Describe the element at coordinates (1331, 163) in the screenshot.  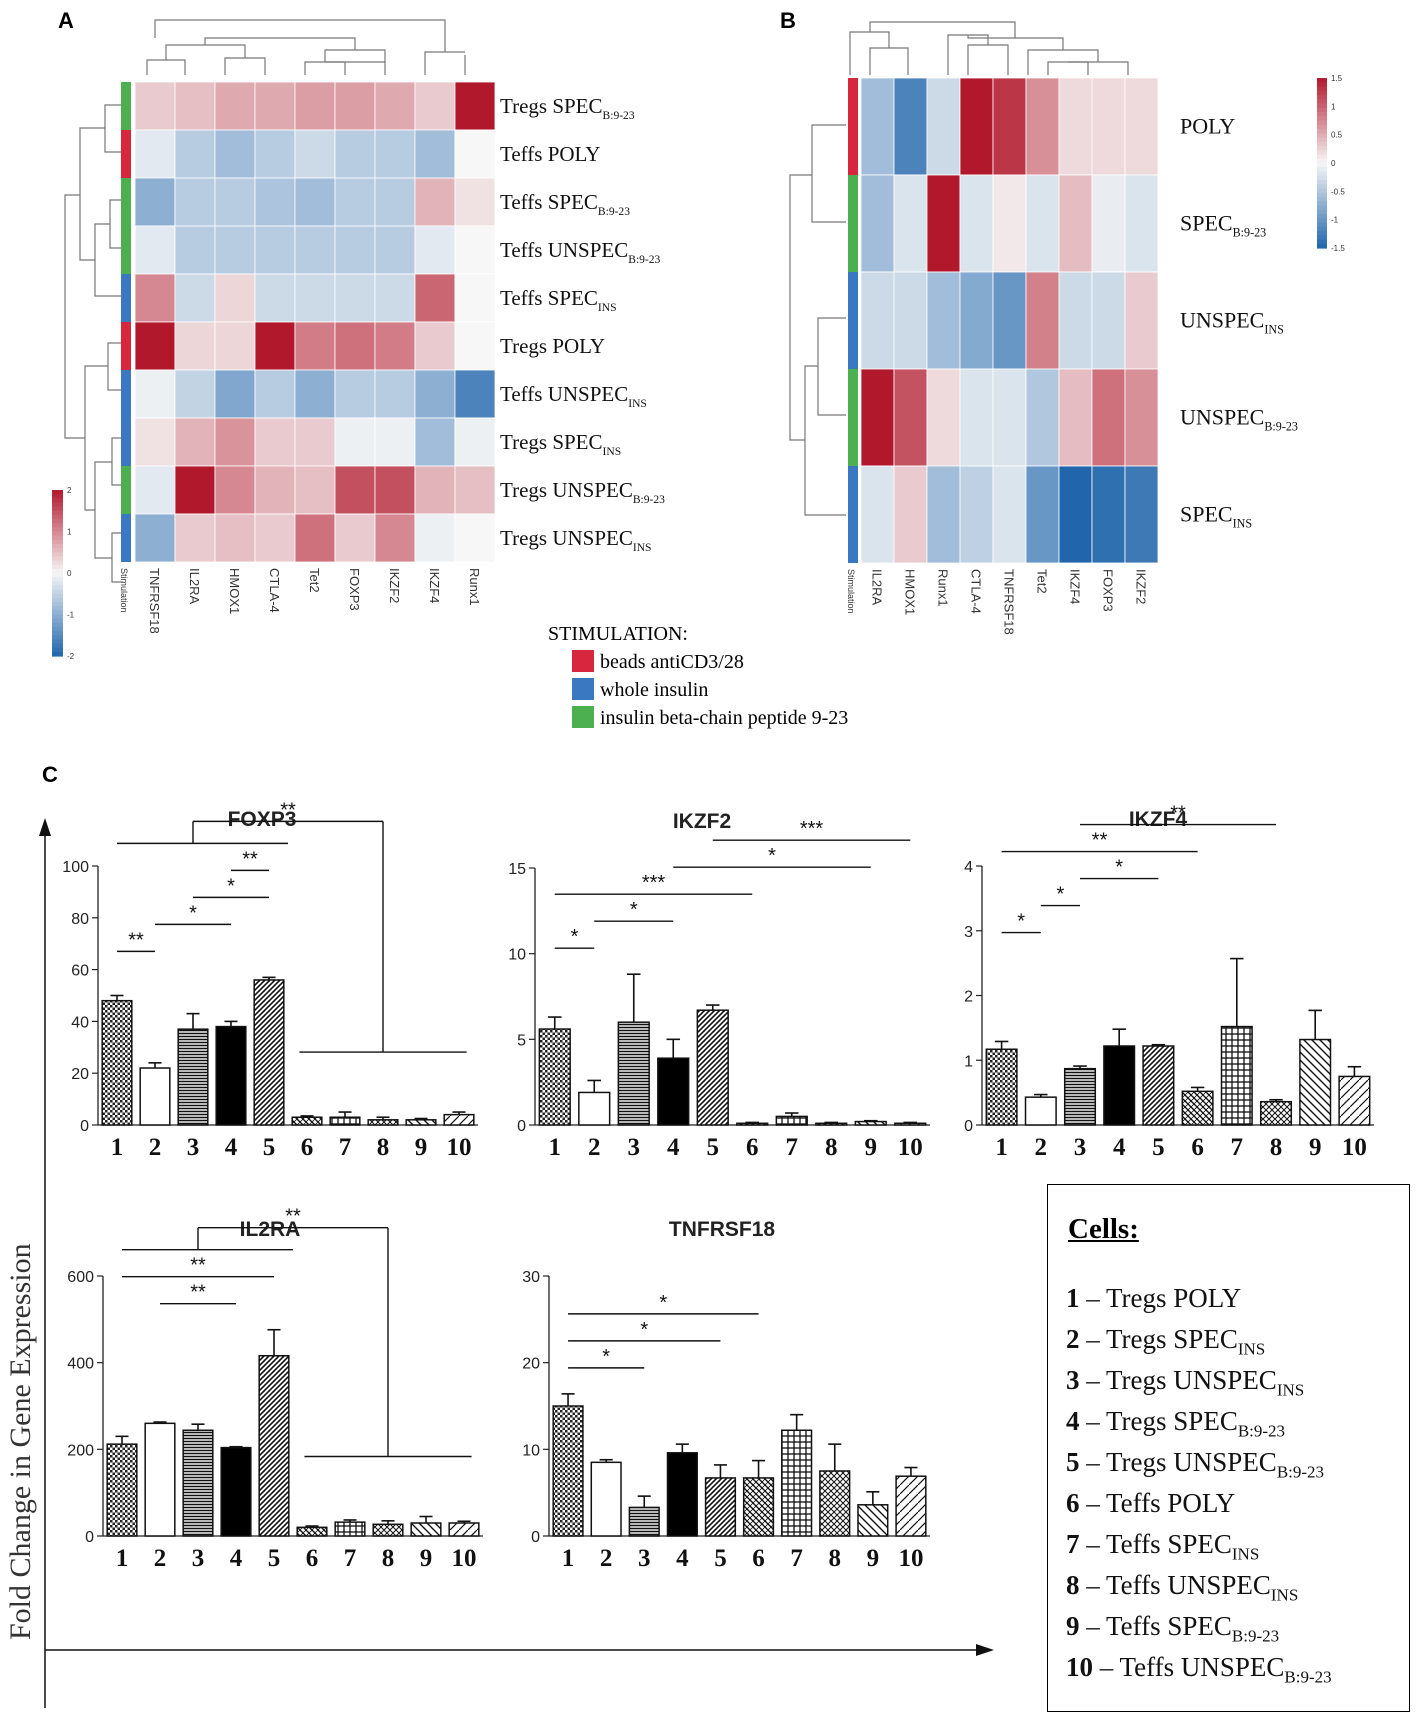
I see `heatmap-b-colorbar: 1.5 1 0.5 0 -0.5 -1 -1.5` at that location.